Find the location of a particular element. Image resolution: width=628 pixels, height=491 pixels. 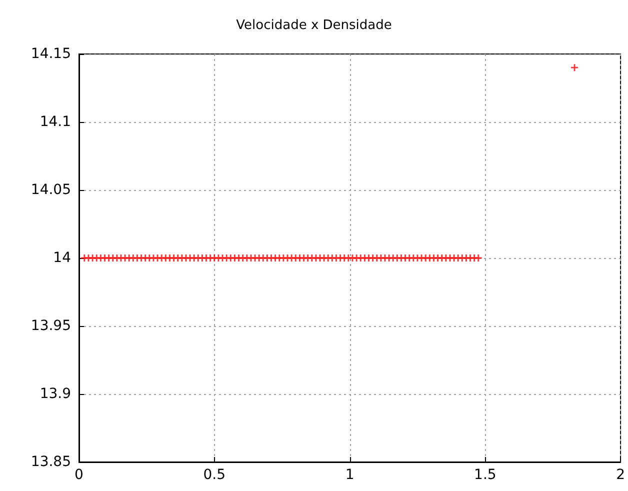

y-tick-label: 13.9 is located at coordinates (55, 394).